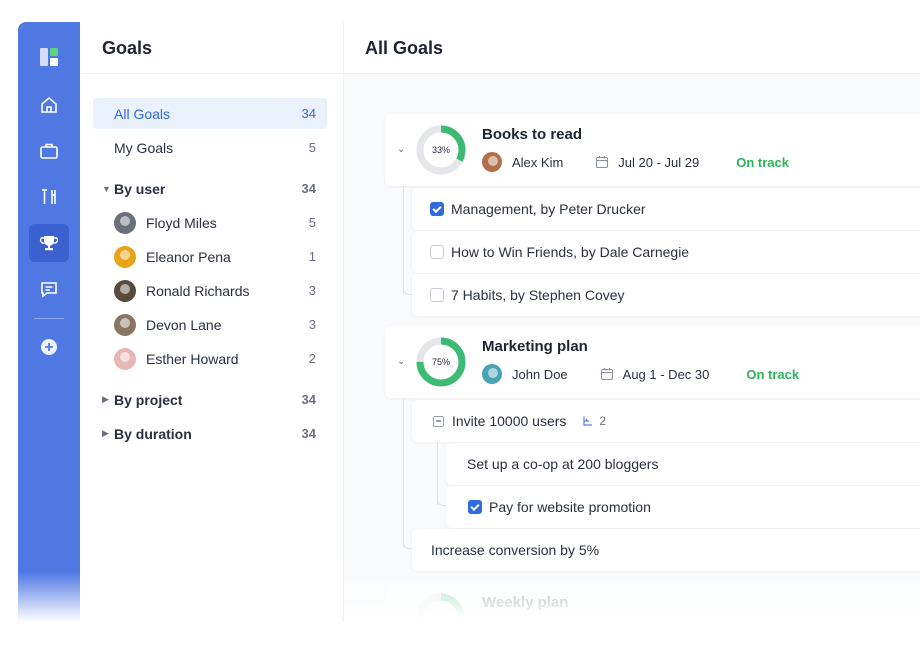 Image resolution: width=920 pixels, height=660 pixels. Describe the element at coordinates (188, 256) in the screenshot. I see `nav-label: Eleanor Pena` at that location.